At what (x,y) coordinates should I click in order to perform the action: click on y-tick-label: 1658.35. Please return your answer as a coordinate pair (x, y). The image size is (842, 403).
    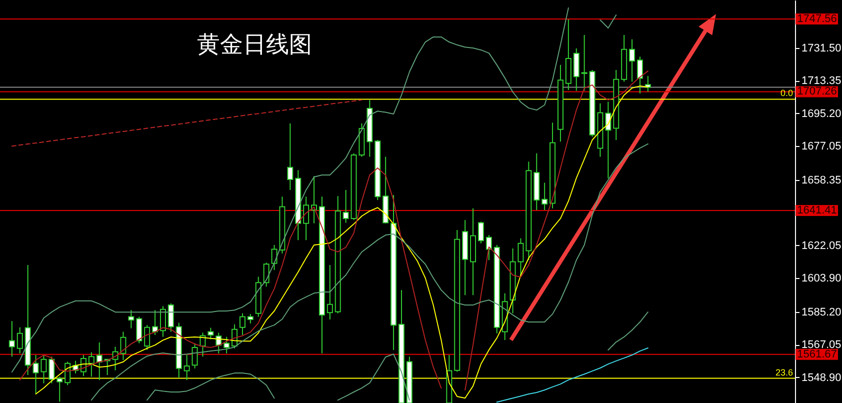
    Looking at the image, I should click on (822, 180).